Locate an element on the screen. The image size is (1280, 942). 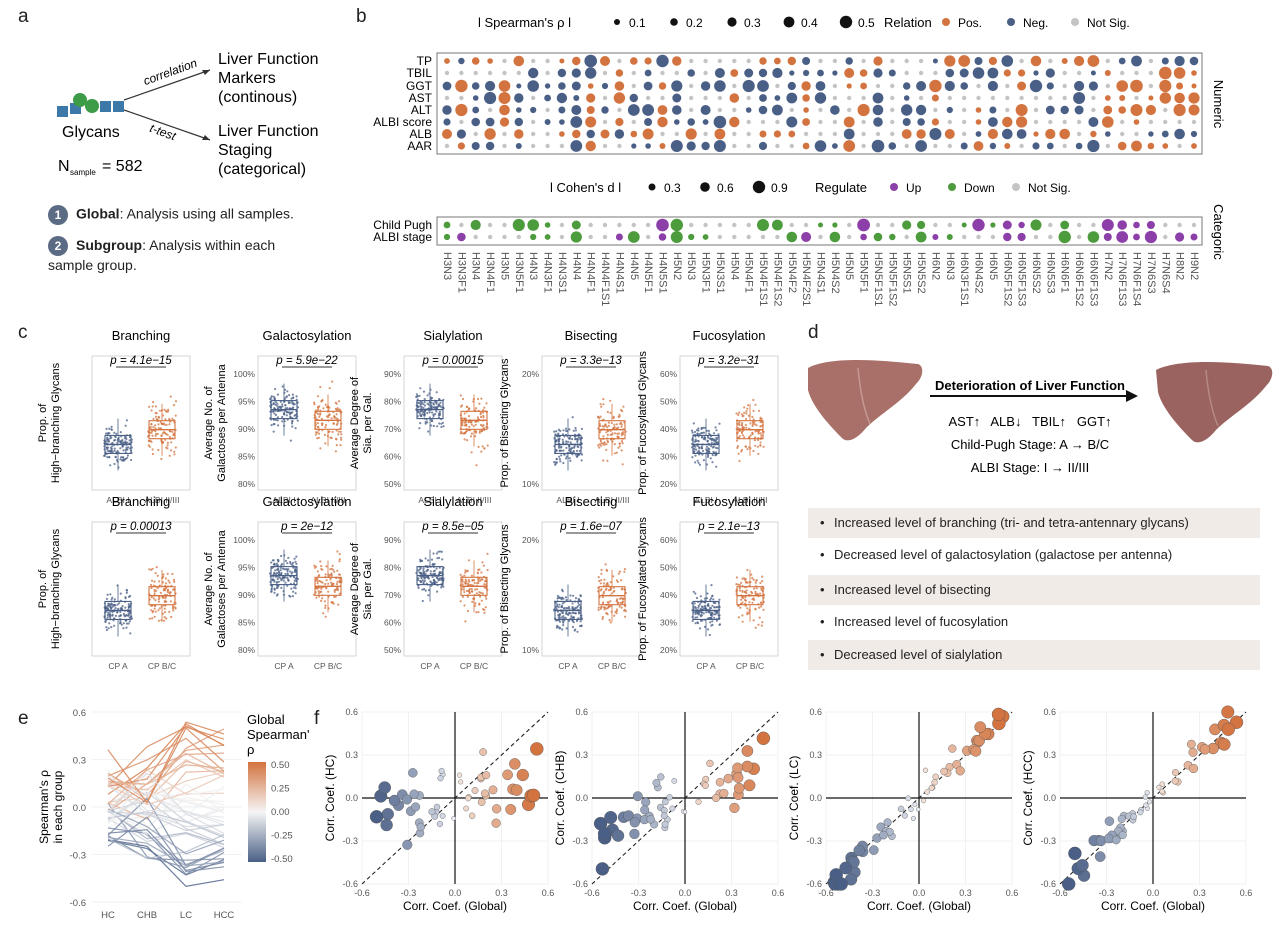
glycan-column-label: H4N4 is located at coordinates (576, 266).